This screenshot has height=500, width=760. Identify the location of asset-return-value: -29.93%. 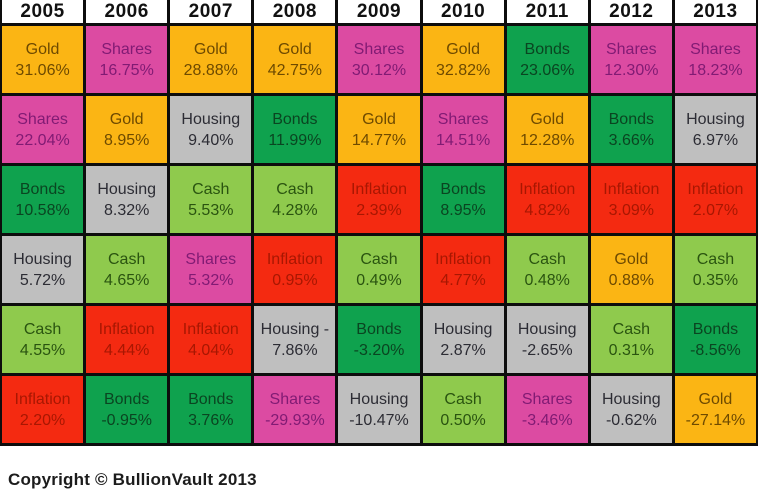
(295, 420).